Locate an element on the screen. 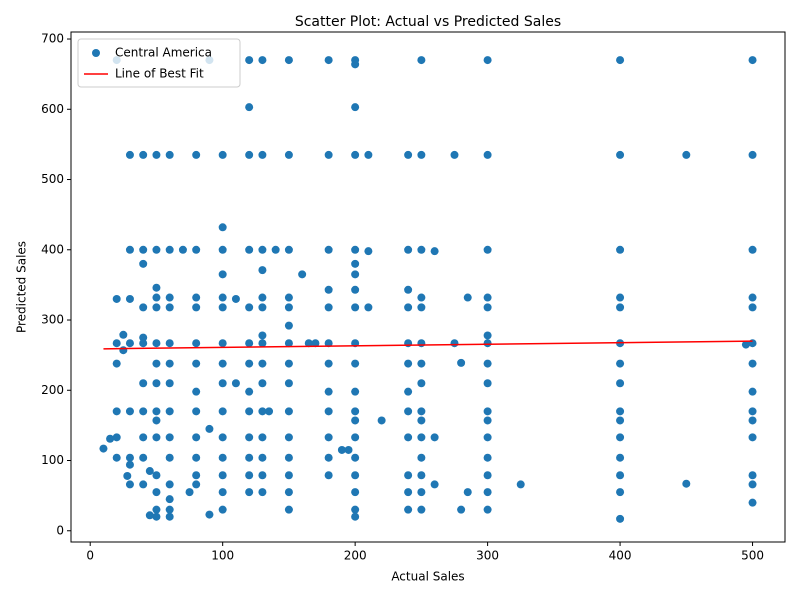 The height and width of the screenshot is (600, 800). x-axis-label: Actual Sales is located at coordinates (427, 577).